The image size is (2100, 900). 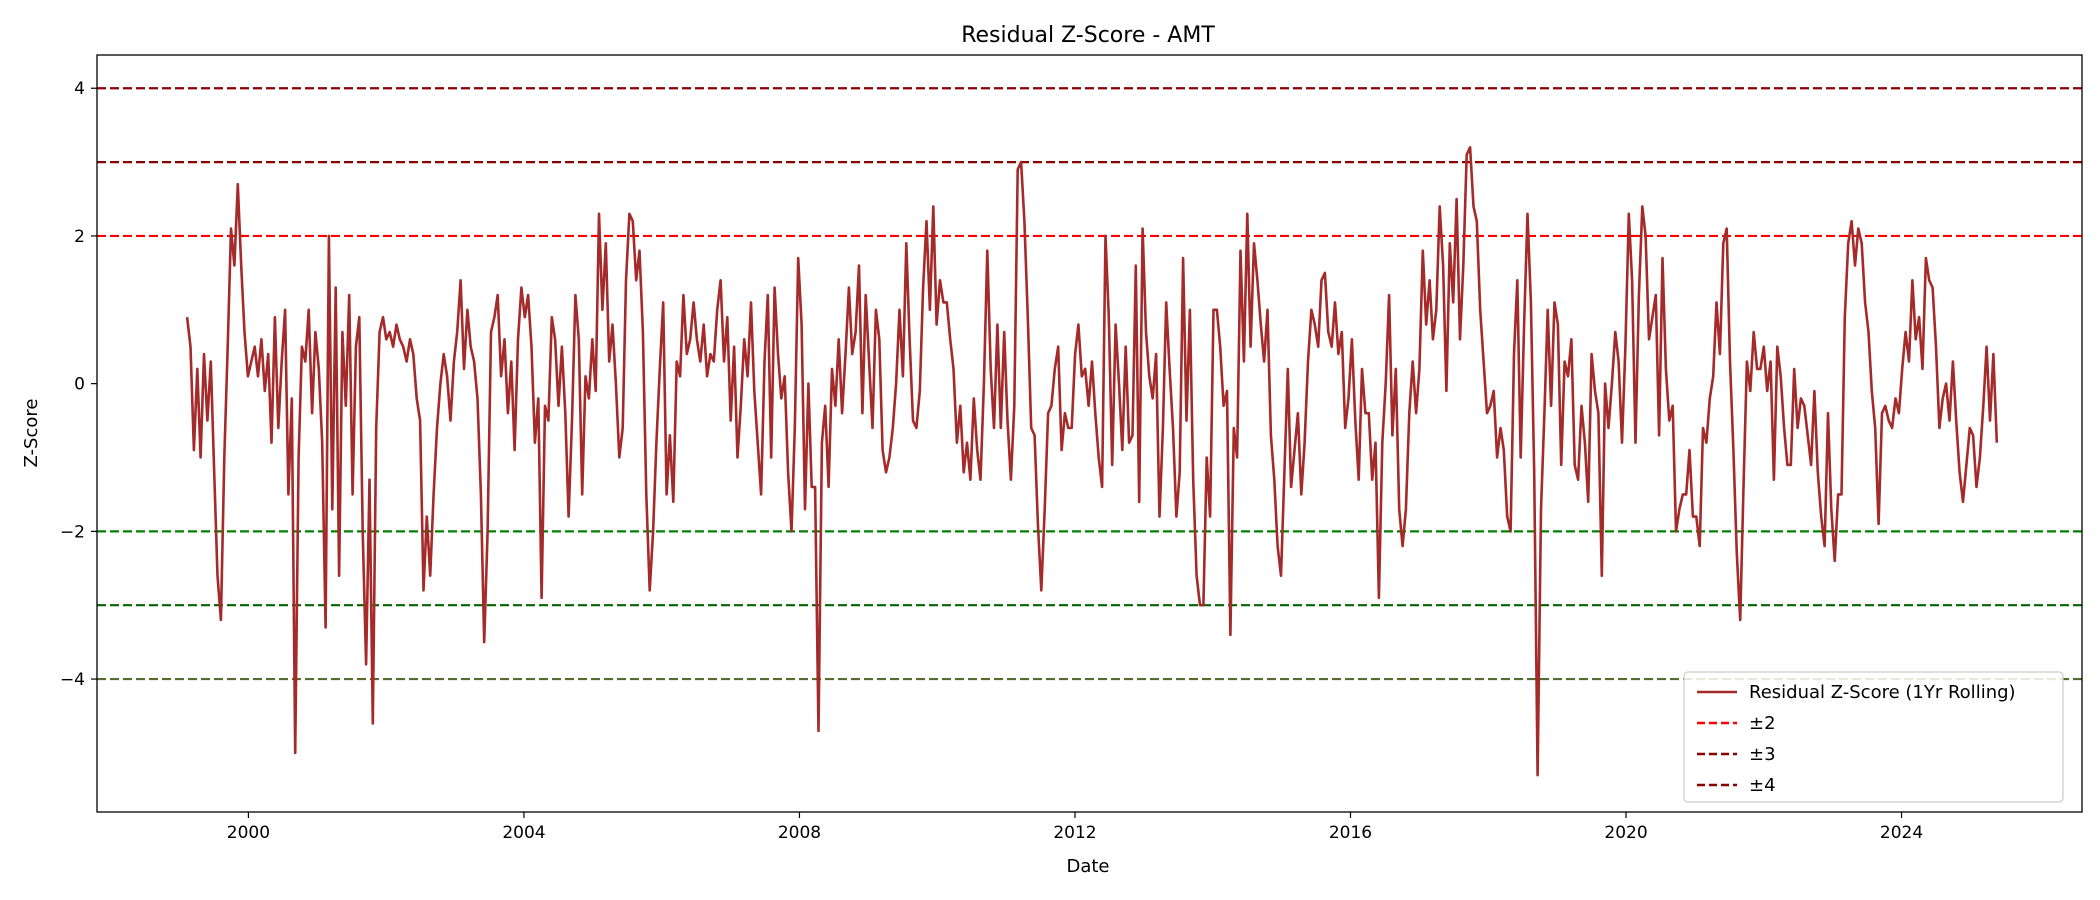 I want to click on x-tick-label: 2008, so click(x=799, y=833).